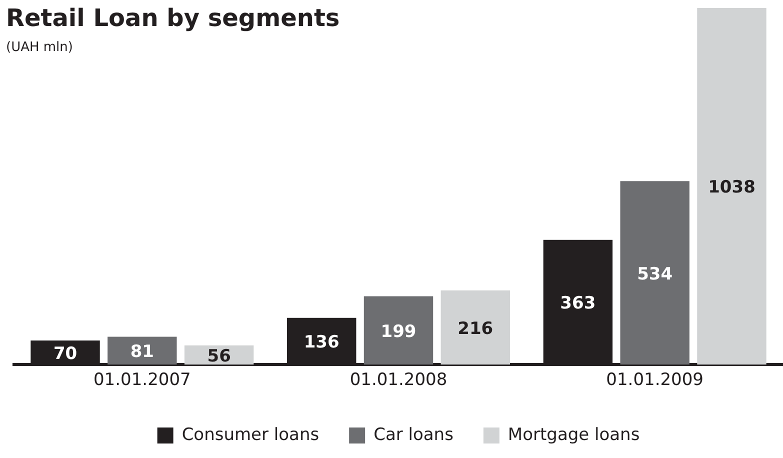  What do you see at coordinates (414, 434) in the screenshot?
I see `legend-label: Car loans` at bounding box center [414, 434].